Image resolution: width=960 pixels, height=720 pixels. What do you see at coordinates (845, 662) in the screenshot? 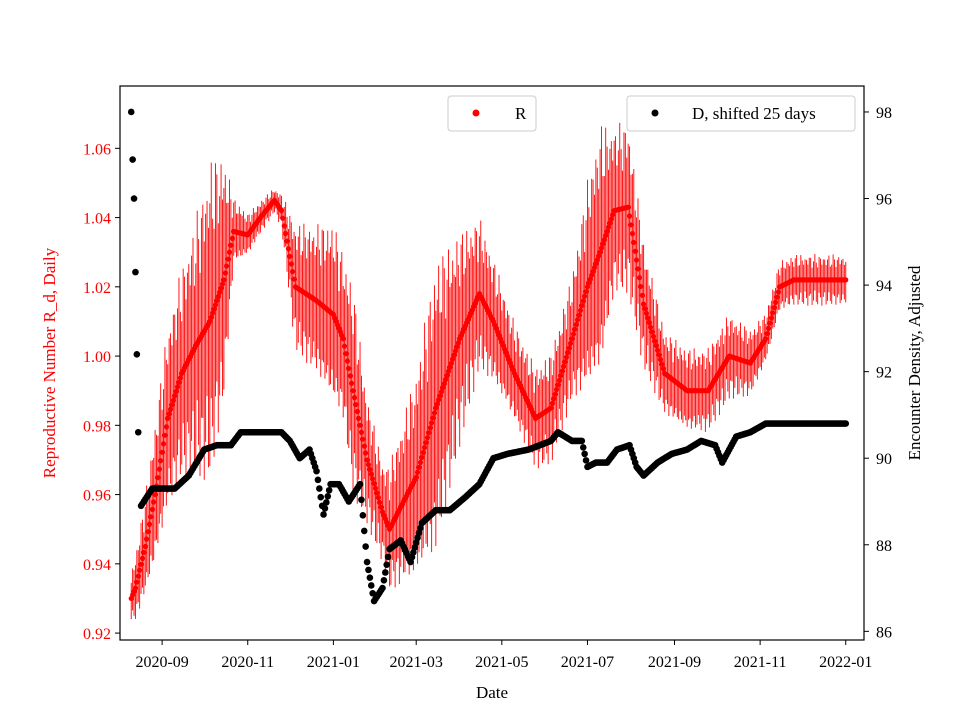
I see `x-tick-label: 2022-01` at bounding box center [845, 662].